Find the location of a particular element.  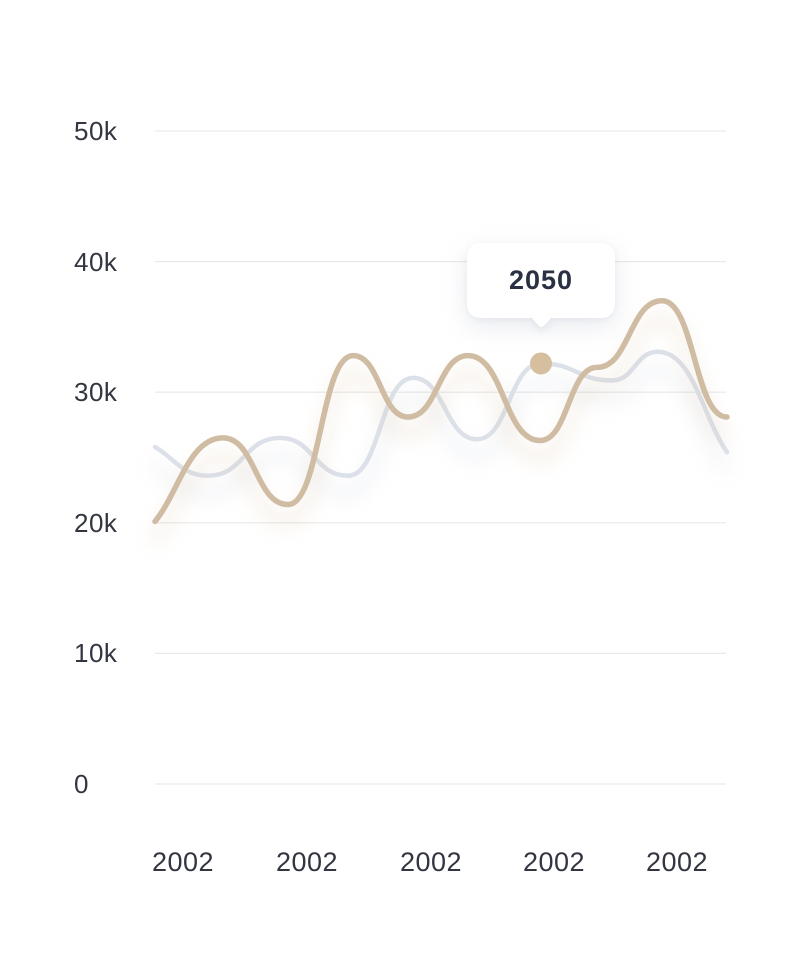

tooltip: 2050 is located at coordinates (541, 286).